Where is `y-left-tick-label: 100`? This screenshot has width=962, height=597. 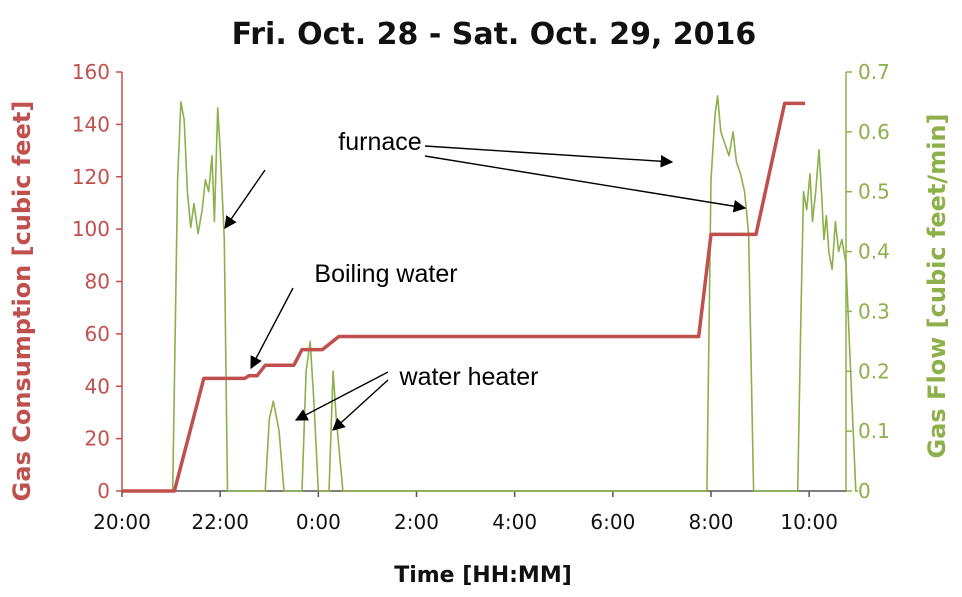
y-left-tick-label: 100 is located at coordinates (91, 229).